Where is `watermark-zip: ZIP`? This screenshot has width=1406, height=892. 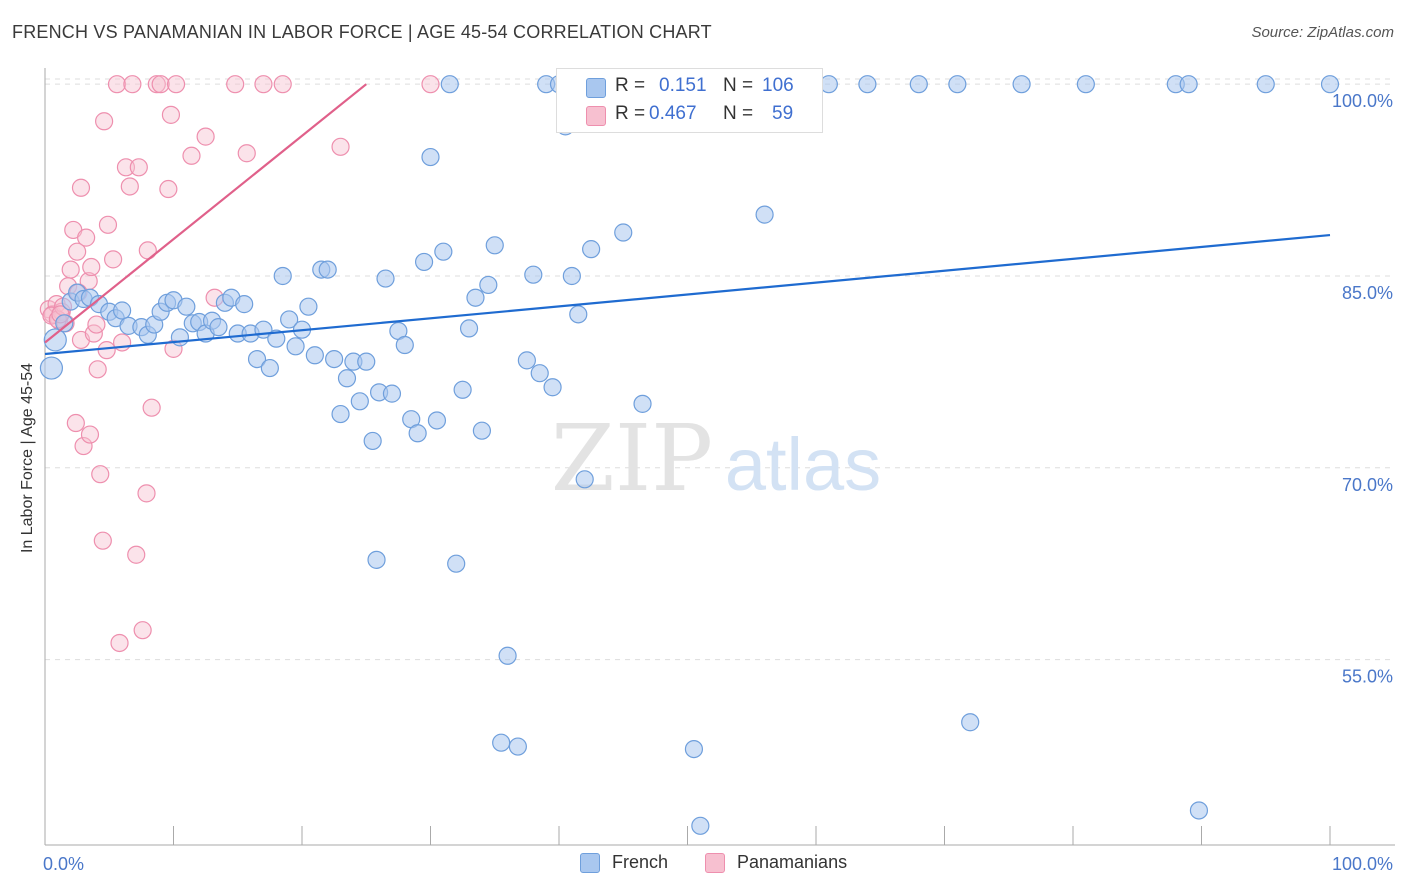 watermark-zip: ZIP is located at coordinates (632, 458).